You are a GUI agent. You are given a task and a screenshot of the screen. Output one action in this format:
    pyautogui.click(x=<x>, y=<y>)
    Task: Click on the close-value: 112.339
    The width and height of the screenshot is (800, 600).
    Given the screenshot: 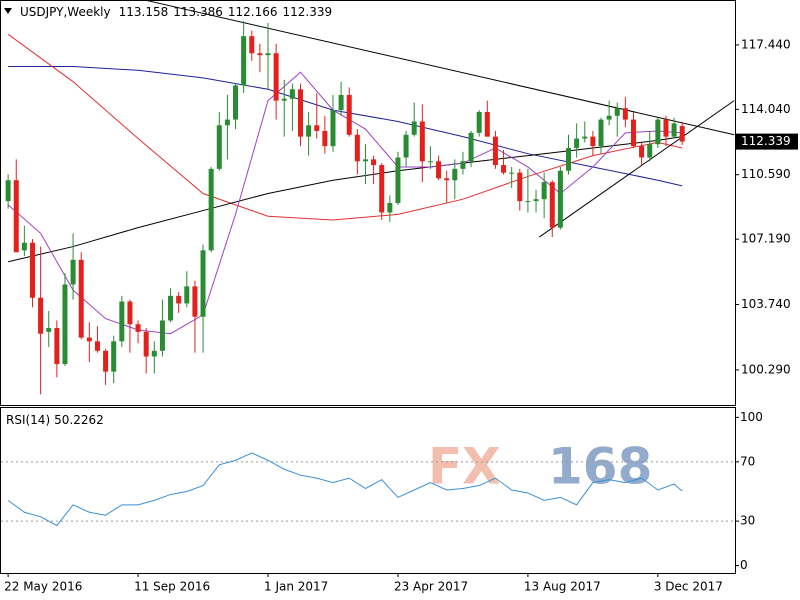 What is the action you would take?
    pyautogui.click(x=307, y=12)
    